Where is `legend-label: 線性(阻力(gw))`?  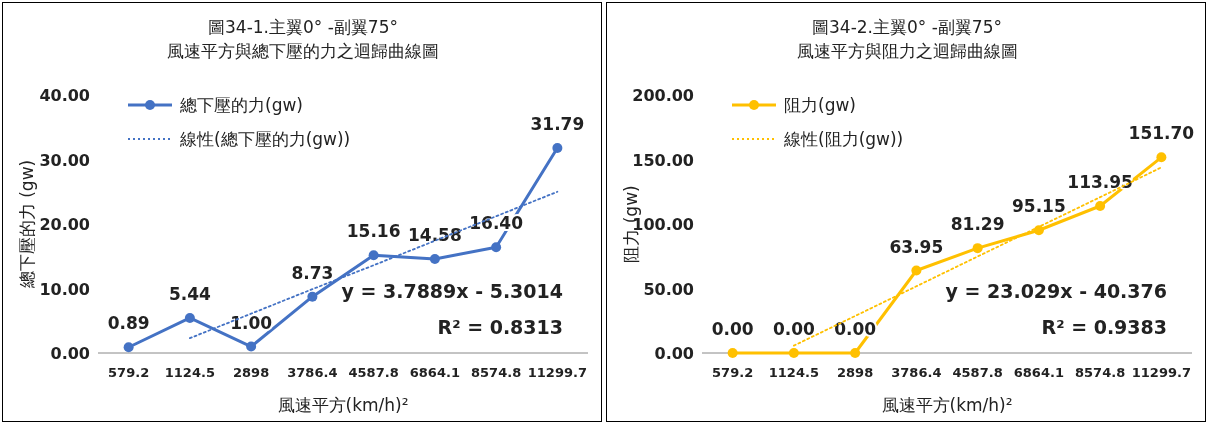
legend-label: 線性(阻力(gw)) is located at coordinates (843, 139).